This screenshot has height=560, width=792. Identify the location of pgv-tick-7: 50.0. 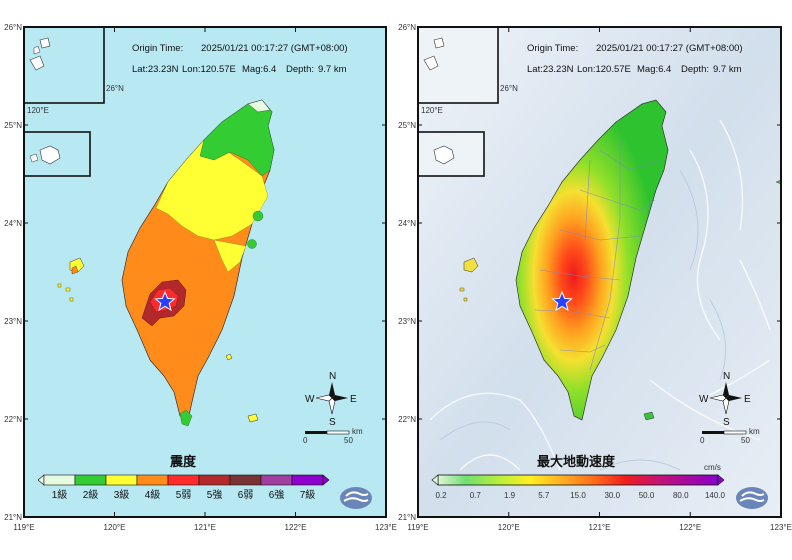
(647, 495).